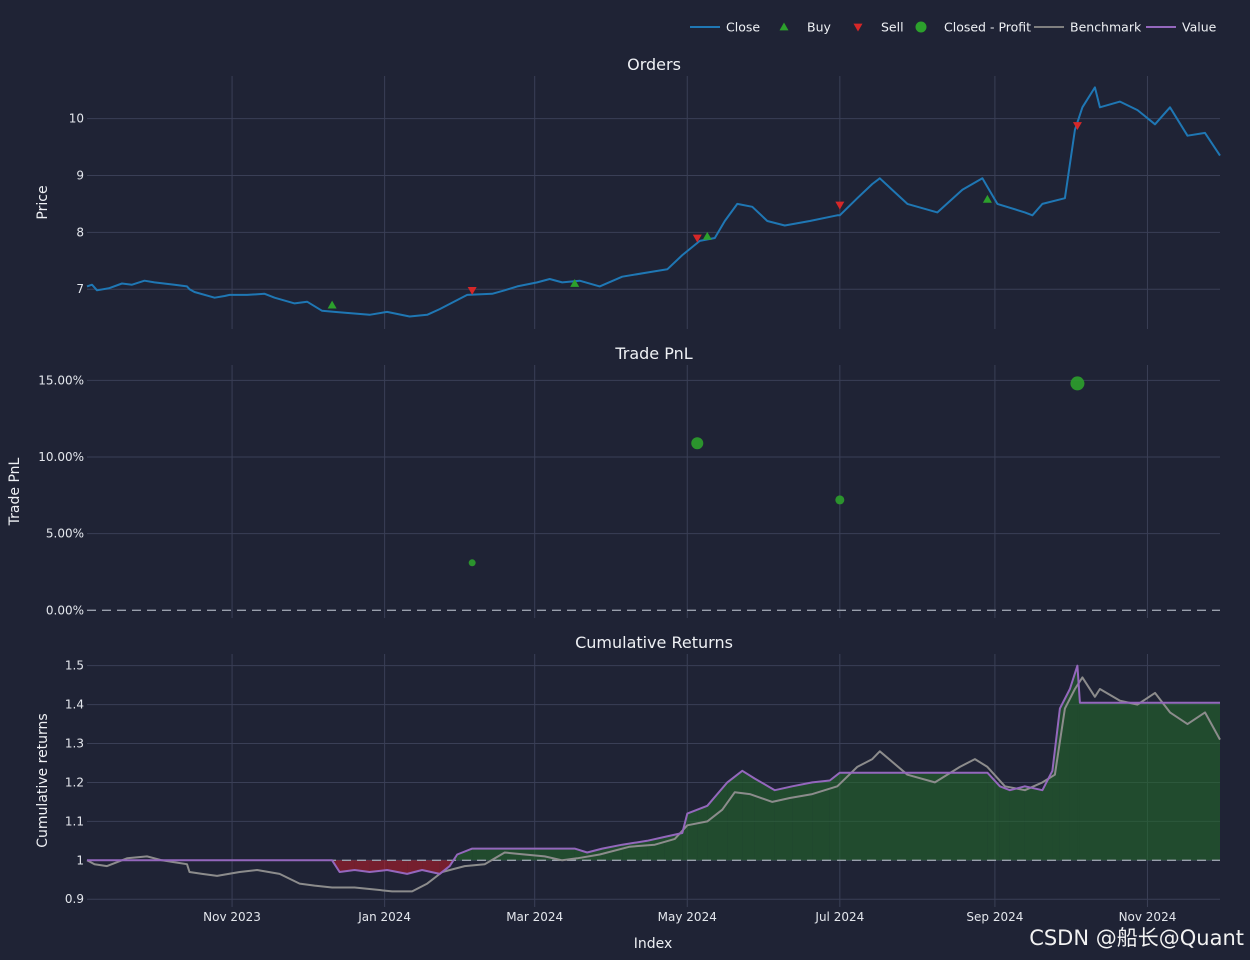  What do you see at coordinates (654, 64) in the screenshot?
I see `subplot-title: Orders` at bounding box center [654, 64].